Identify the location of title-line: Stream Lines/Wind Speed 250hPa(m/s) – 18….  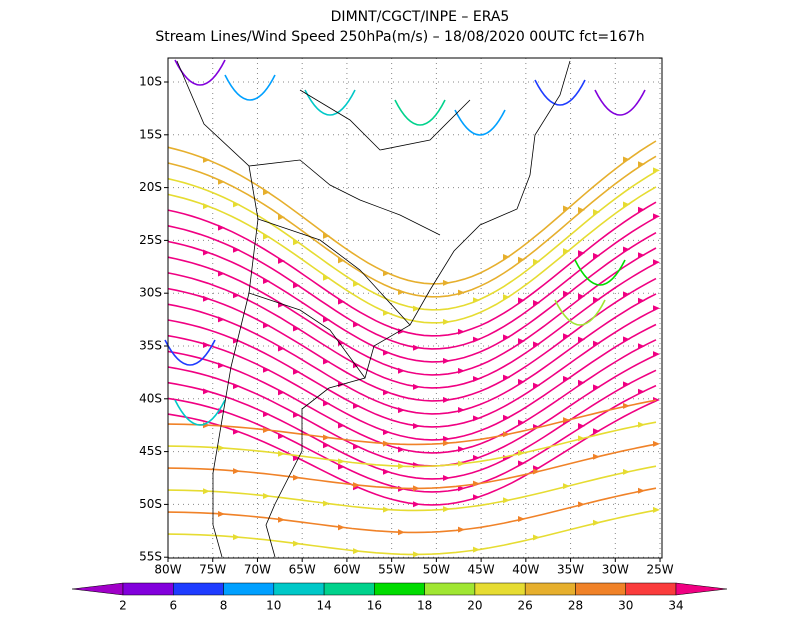
(399, 37).